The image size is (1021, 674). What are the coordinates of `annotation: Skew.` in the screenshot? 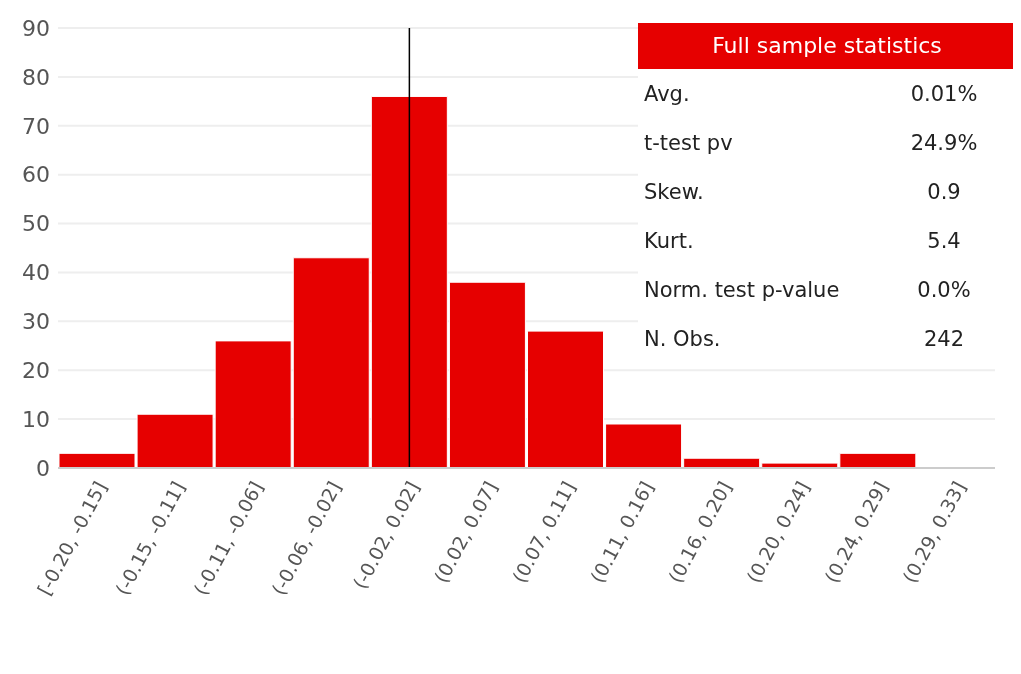 It's located at (674, 191).